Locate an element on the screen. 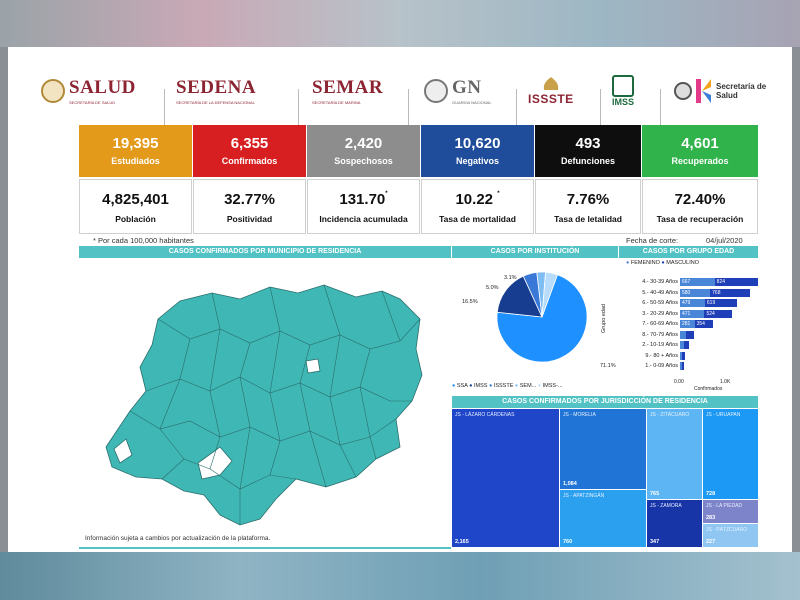 Image resolution: width=800 pixels, height=600 pixels. age-x-tick-0: 0.00 is located at coordinates (679, 382).